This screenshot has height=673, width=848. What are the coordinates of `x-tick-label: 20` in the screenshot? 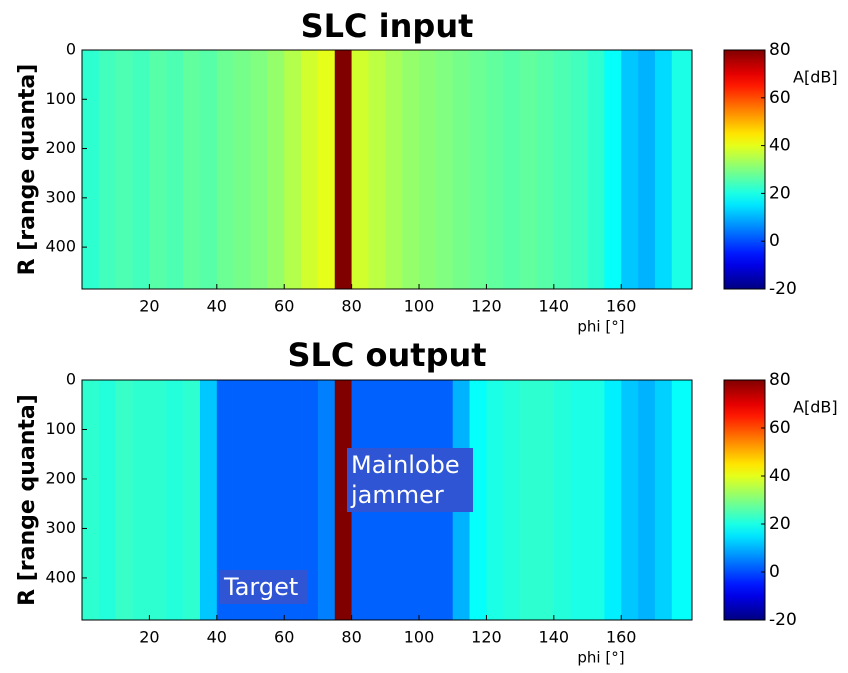 It's located at (149, 306).